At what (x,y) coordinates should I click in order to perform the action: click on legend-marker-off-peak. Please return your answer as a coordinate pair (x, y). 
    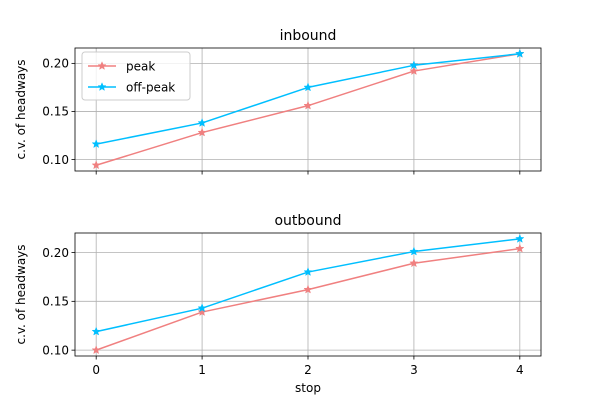
    Looking at the image, I should click on (102, 86).